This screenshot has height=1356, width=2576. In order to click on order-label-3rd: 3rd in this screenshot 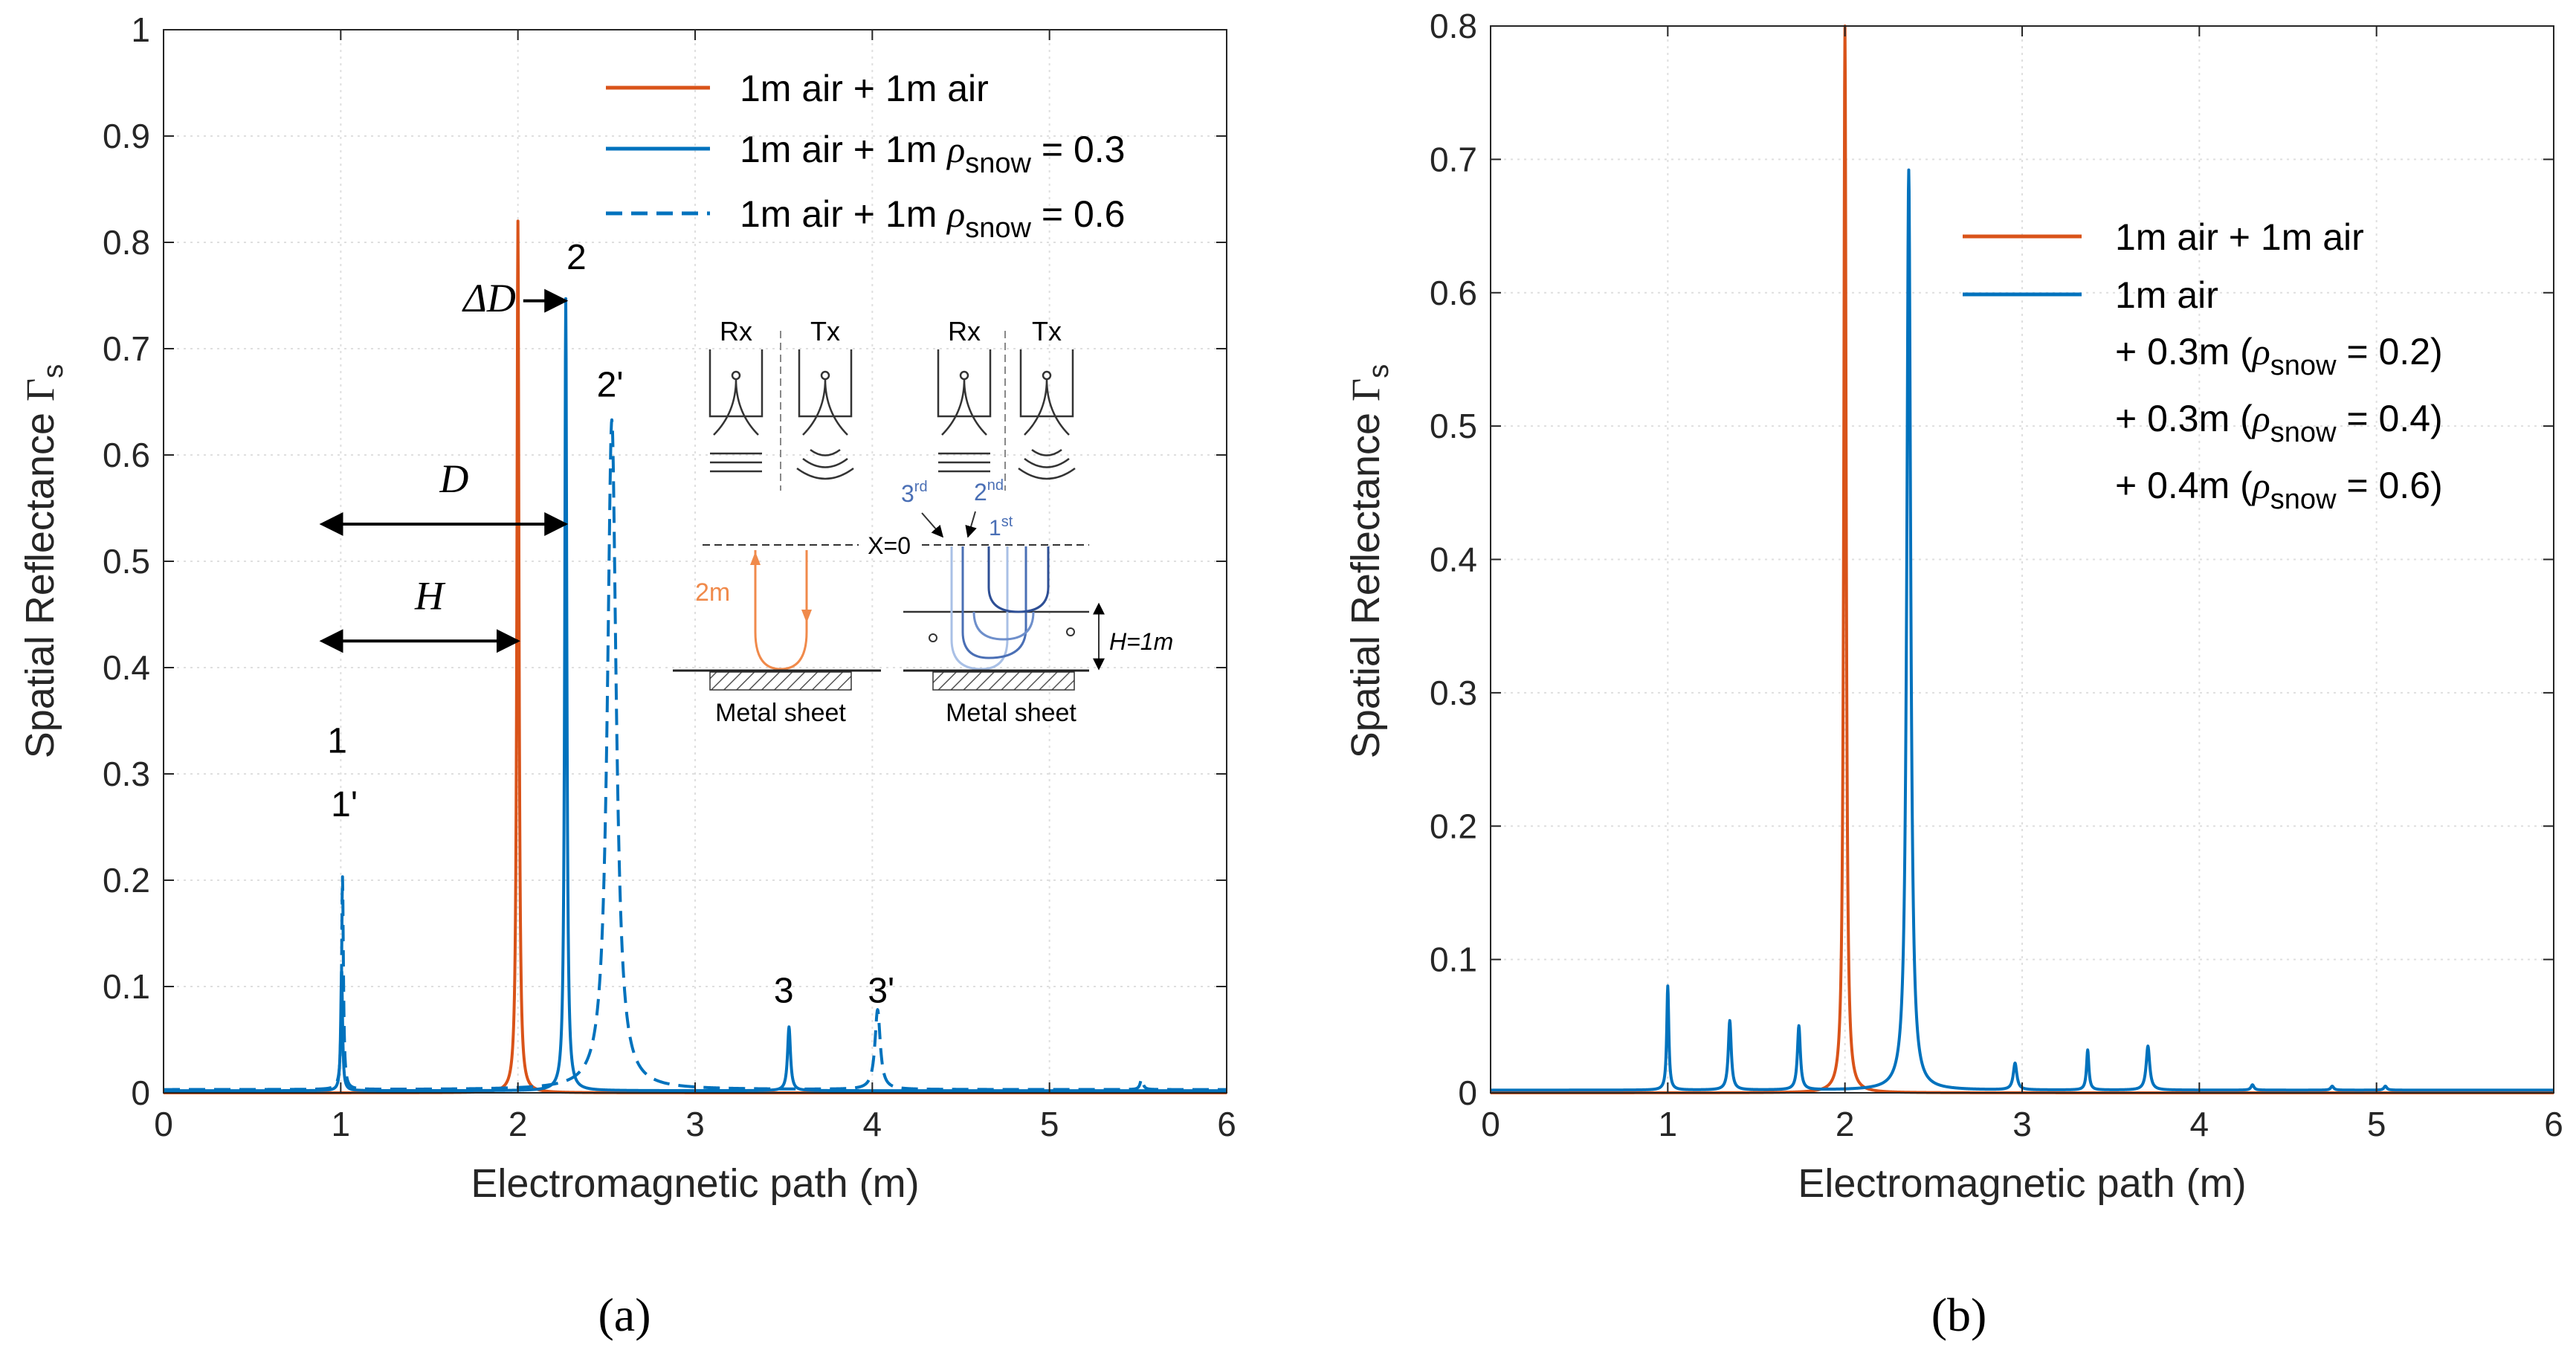, I will do `click(914, 493)`.